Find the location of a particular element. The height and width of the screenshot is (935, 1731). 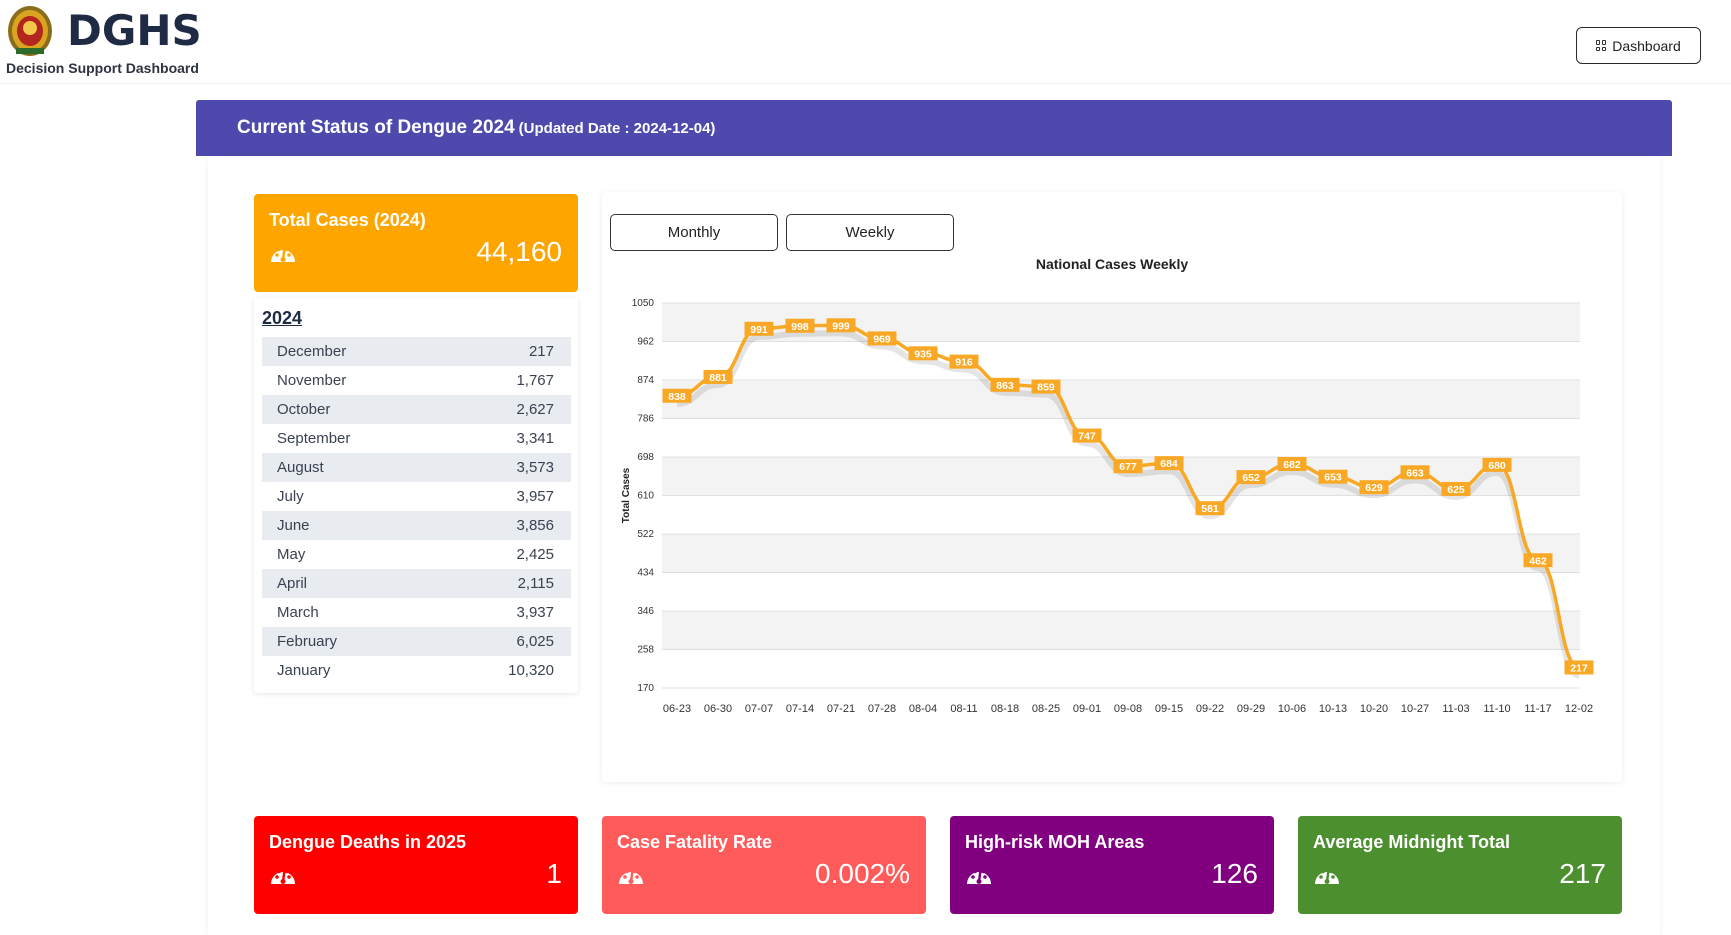

stat-value: 126 is located at coordinates (1234, 873).